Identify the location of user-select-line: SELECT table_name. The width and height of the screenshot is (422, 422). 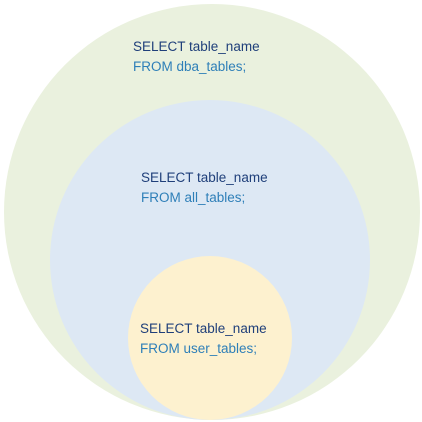
(203, 328).